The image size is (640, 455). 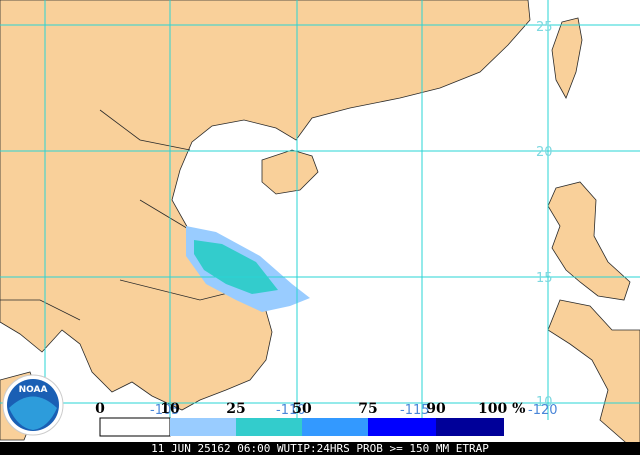 What do you see at coordinates (544, 27) in the screenshot?
I see `lat-label: 25` at bounding box center [544, 27].